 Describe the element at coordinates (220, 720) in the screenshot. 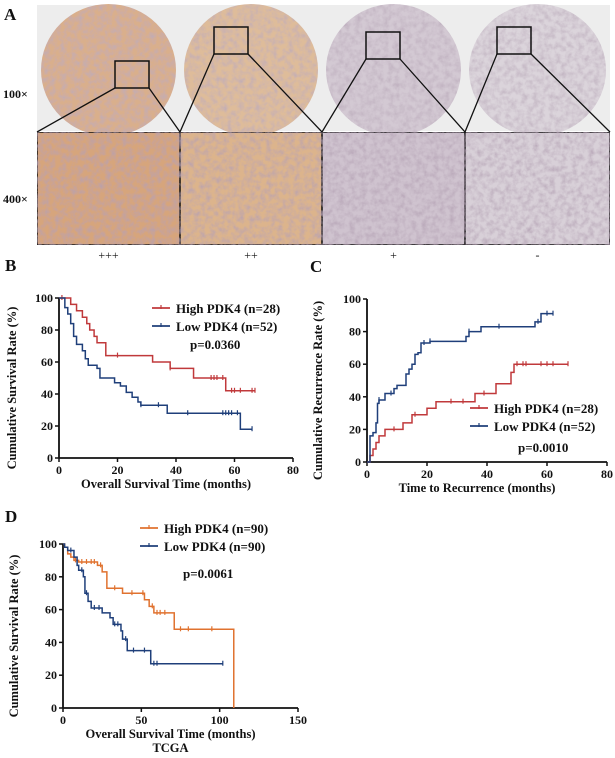

I see `x-tick-label: 100` at that location.